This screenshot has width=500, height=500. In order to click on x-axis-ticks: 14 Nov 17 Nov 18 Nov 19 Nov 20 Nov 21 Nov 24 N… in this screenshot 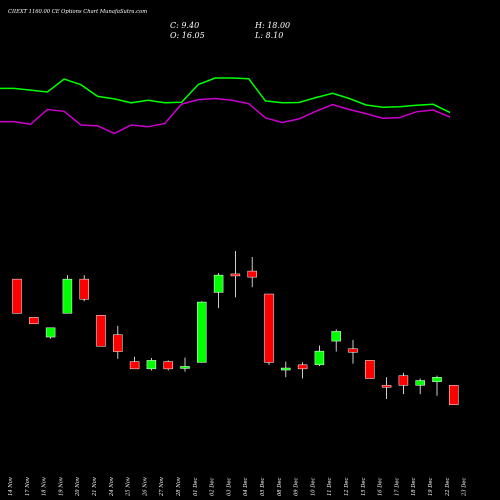, I will do `click(238, 487)`.